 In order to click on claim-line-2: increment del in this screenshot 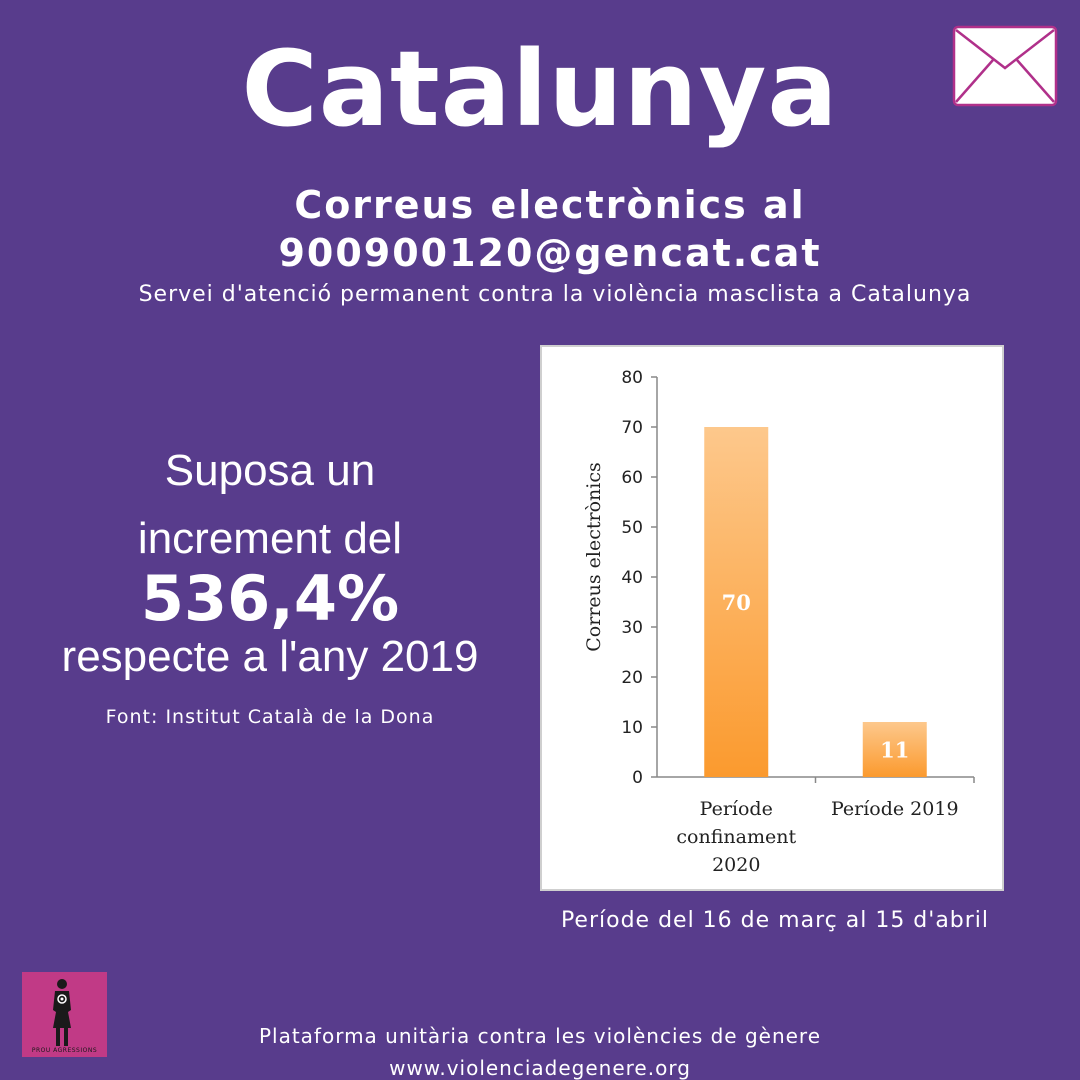, I will do `click(270, 538)`.